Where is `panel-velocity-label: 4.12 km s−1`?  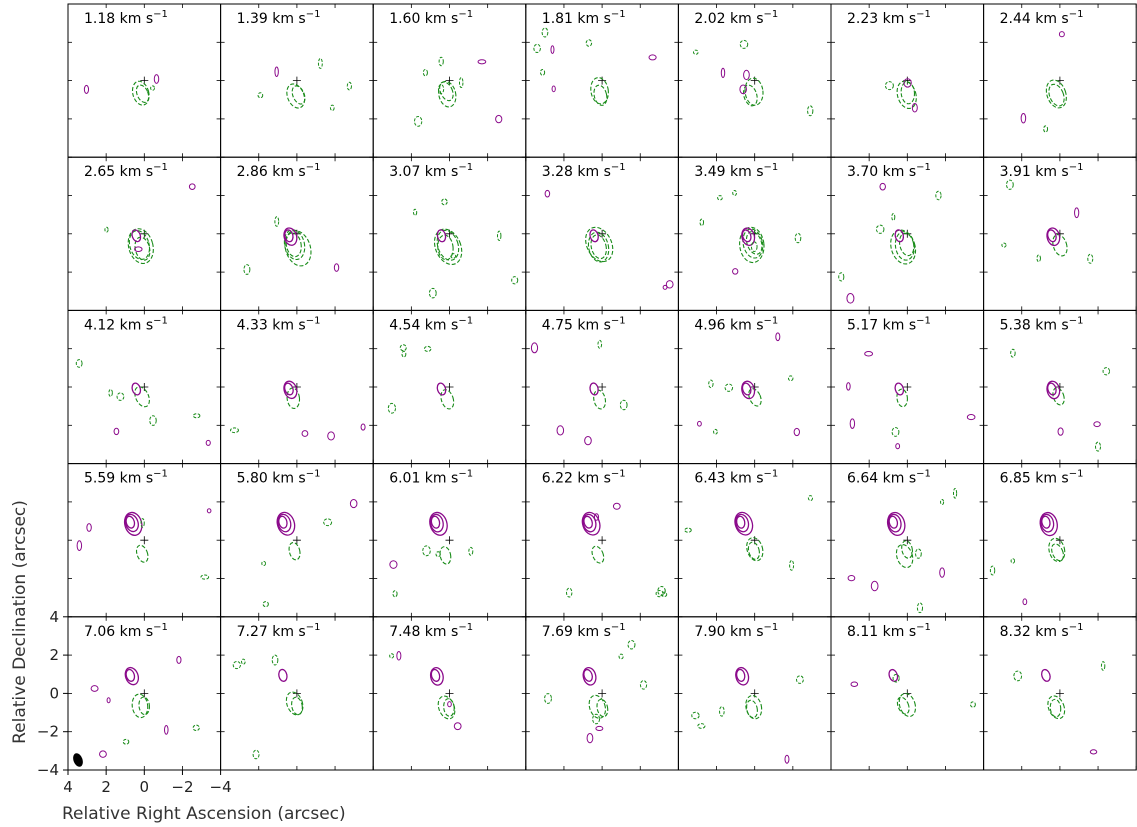
panel-velocity-label: 4.12 km s−1 is located at coordinates (126, 324).